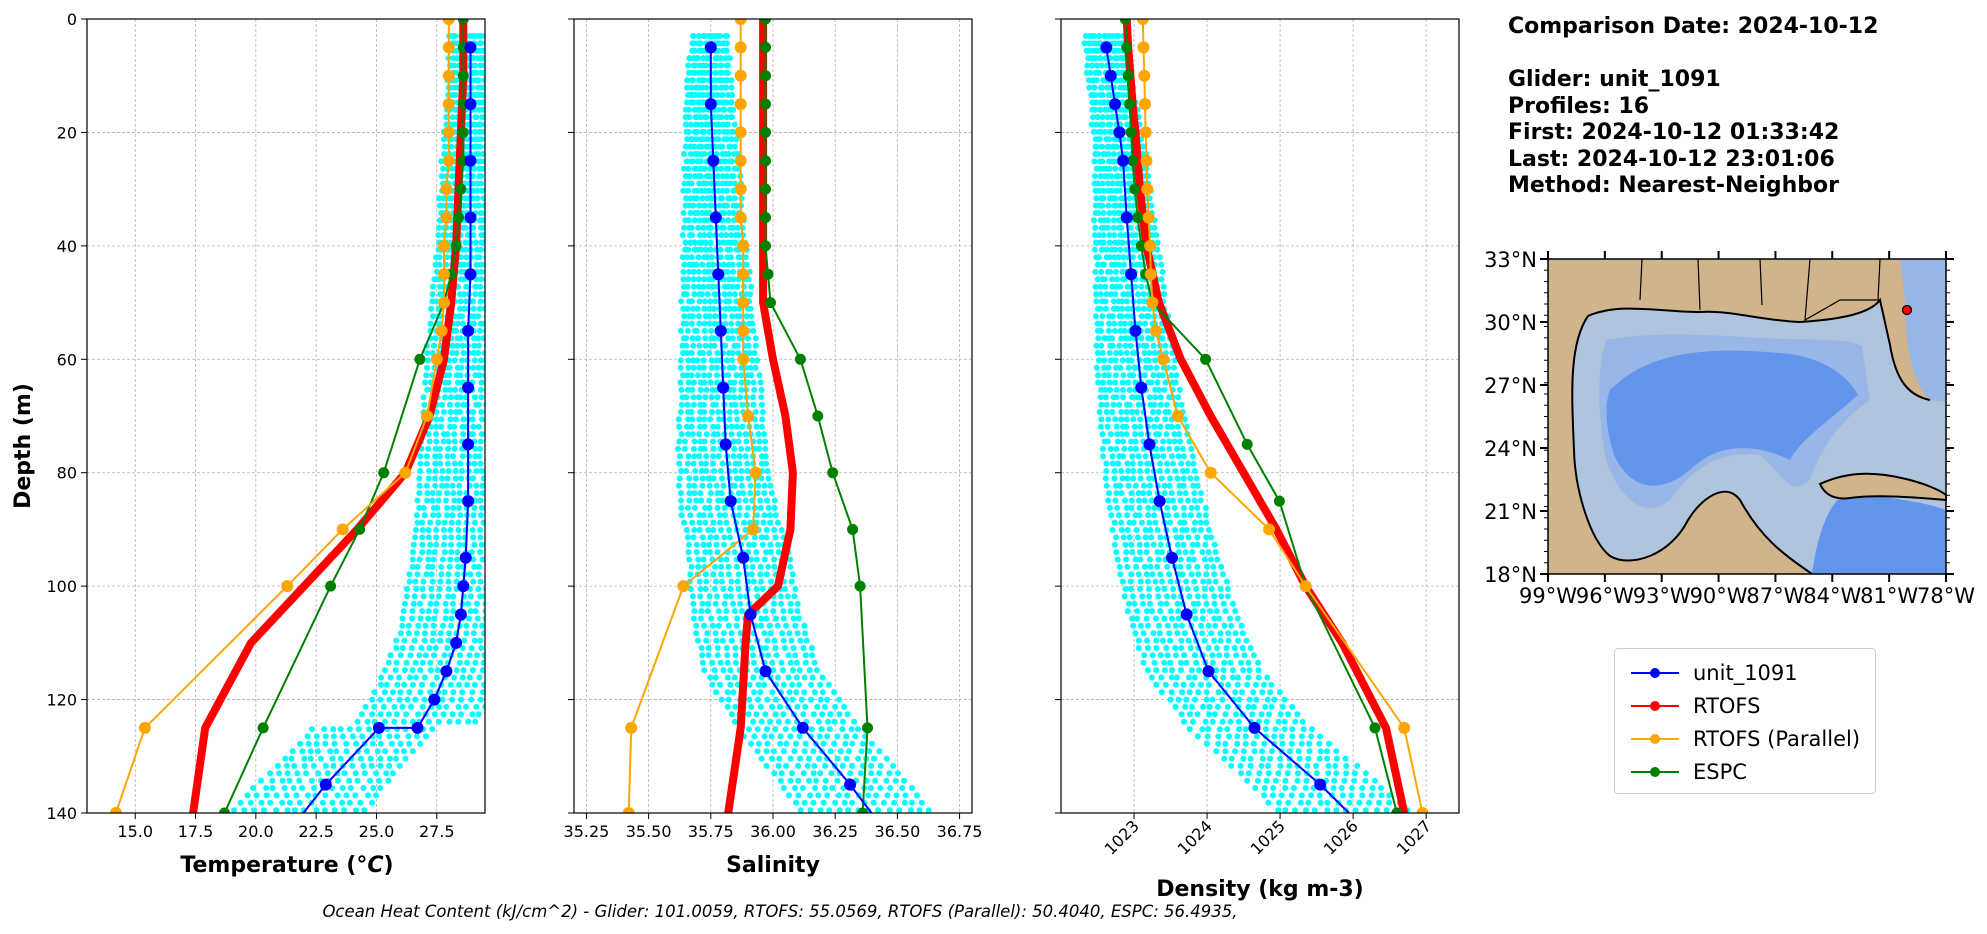 The width and height of the screenshot is (1987, 934). Describe the element at coordinates (1674, 132) in the screenshot. I see `first-profile-time: First: 2024-10-12 01:33:42` at that location.